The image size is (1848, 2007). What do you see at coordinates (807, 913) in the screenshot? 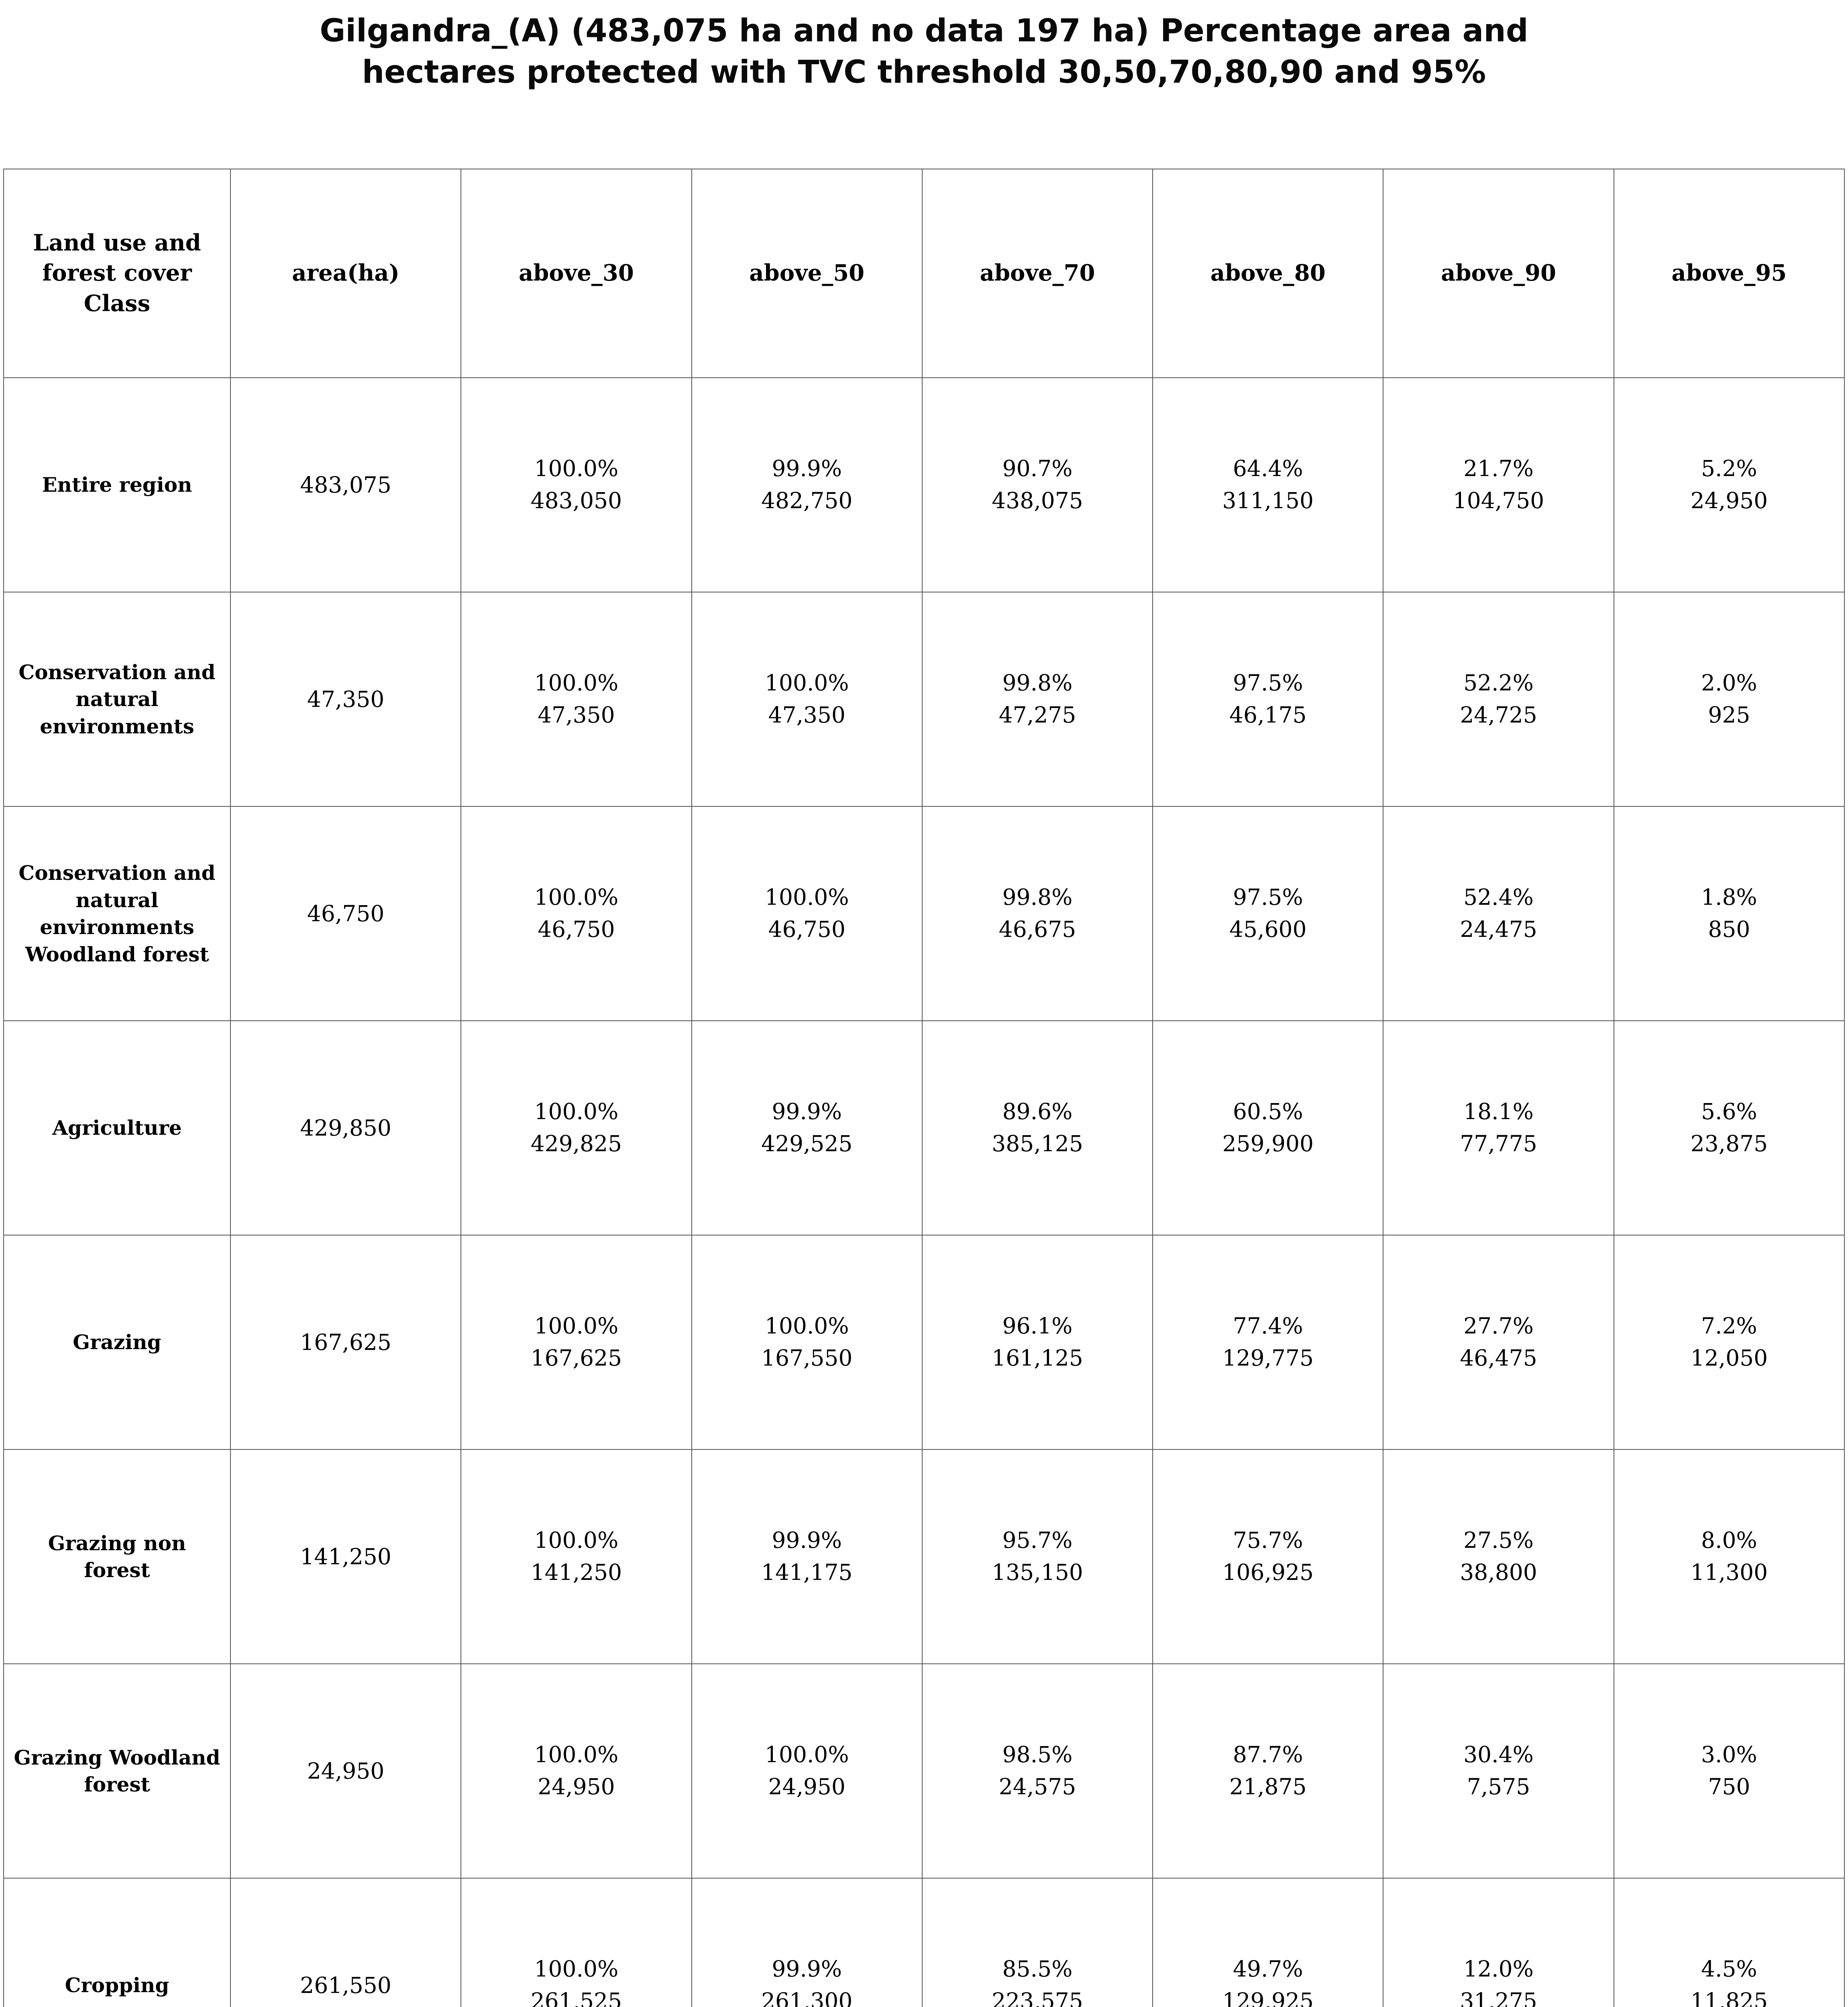
I see `value-cell: 100.0% 46,750` at bounding box center [807, 913].